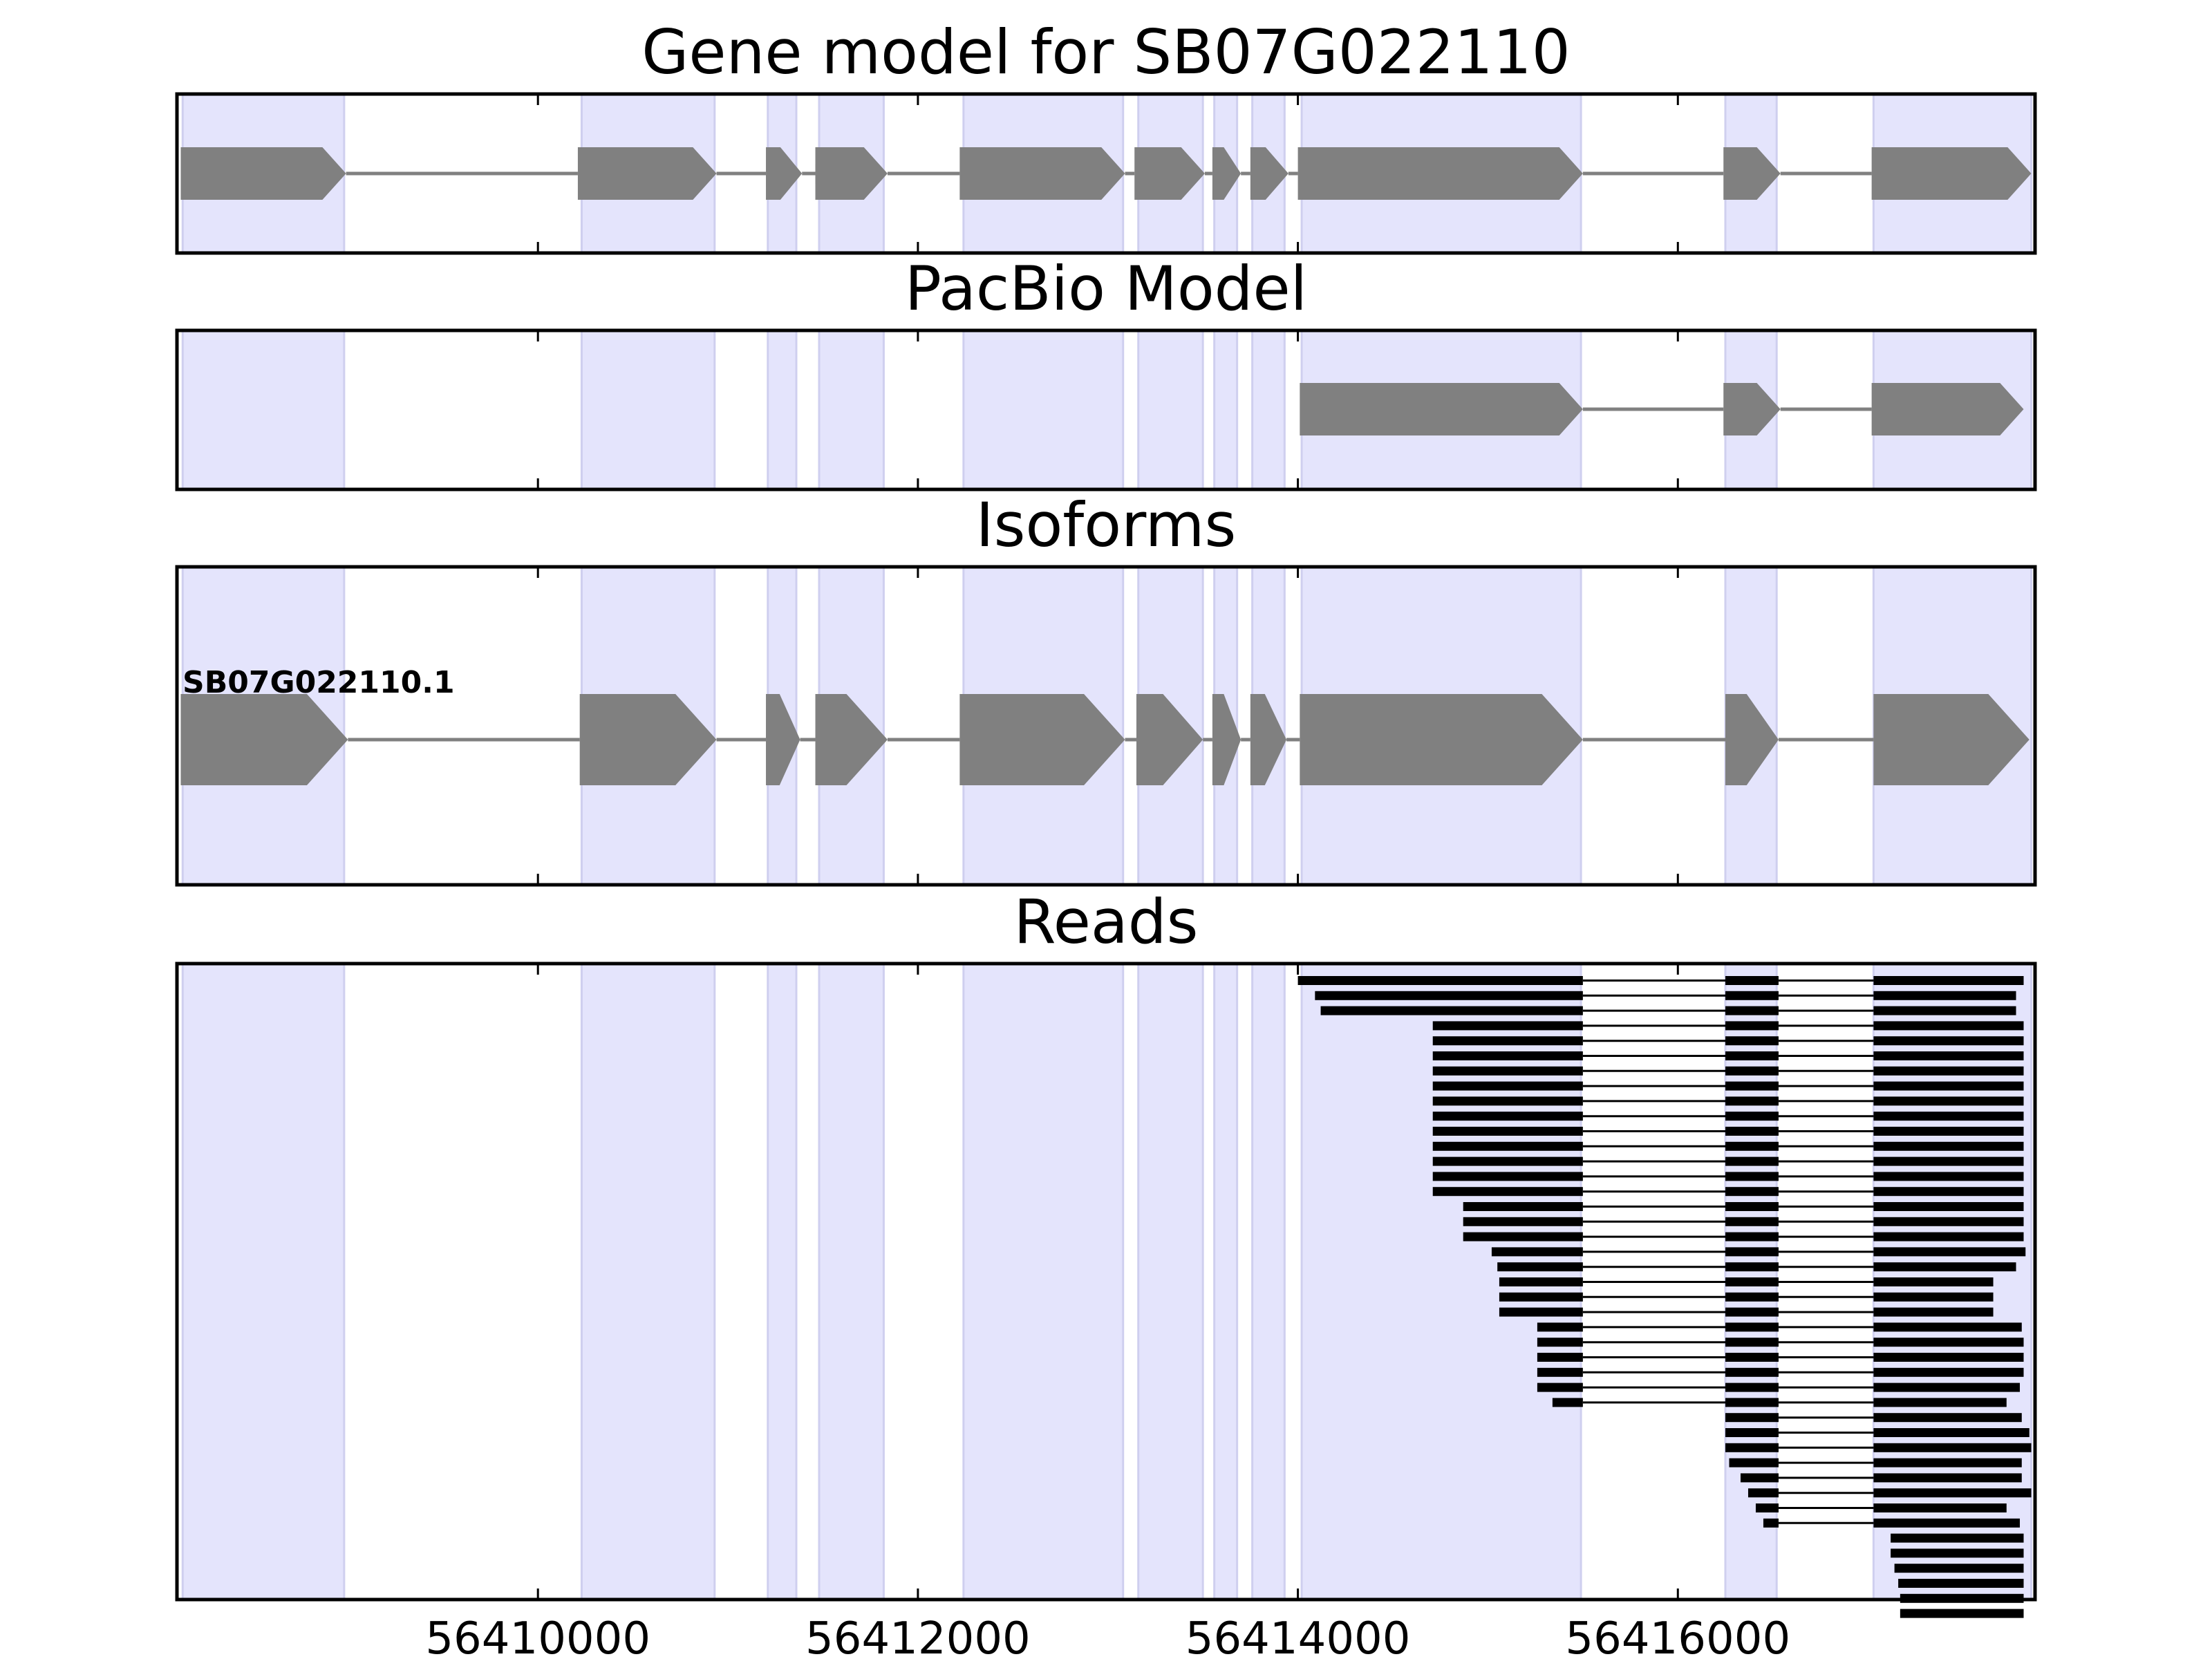 The image size is (2212, 1659). I want to click on panel-frame, so click(1106, 174).